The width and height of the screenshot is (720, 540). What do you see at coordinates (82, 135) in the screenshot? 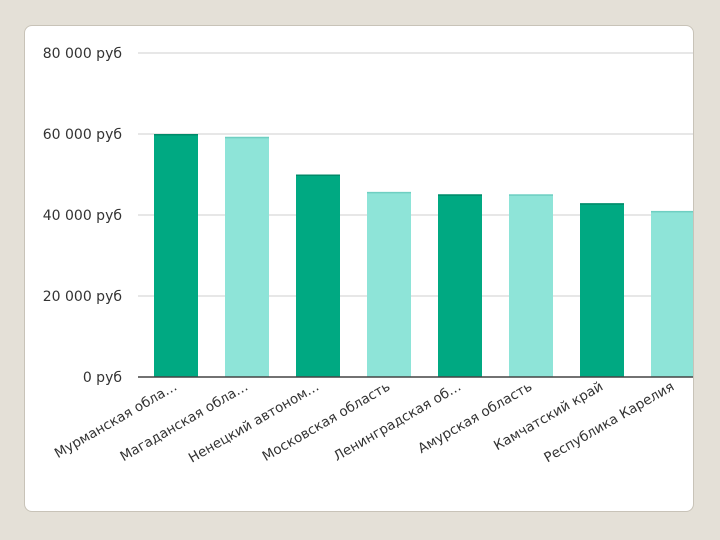
I see `y-tick-label: 60 000 руб` at bounding box center [82, 135].